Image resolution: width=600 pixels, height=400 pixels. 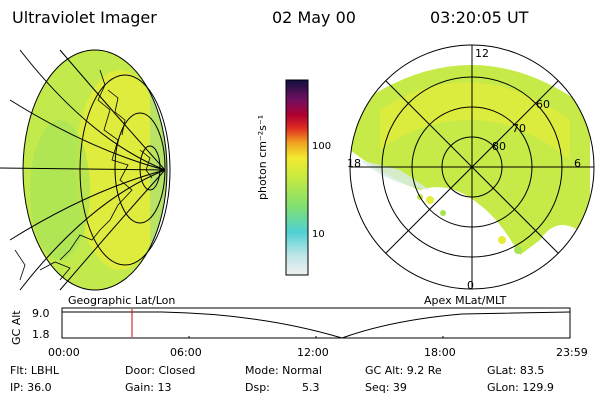 What do you see at coordinates (311, 387) in the screenshot?
I see `info-dsp-value: 5.3` at bounding box center [311, 387].